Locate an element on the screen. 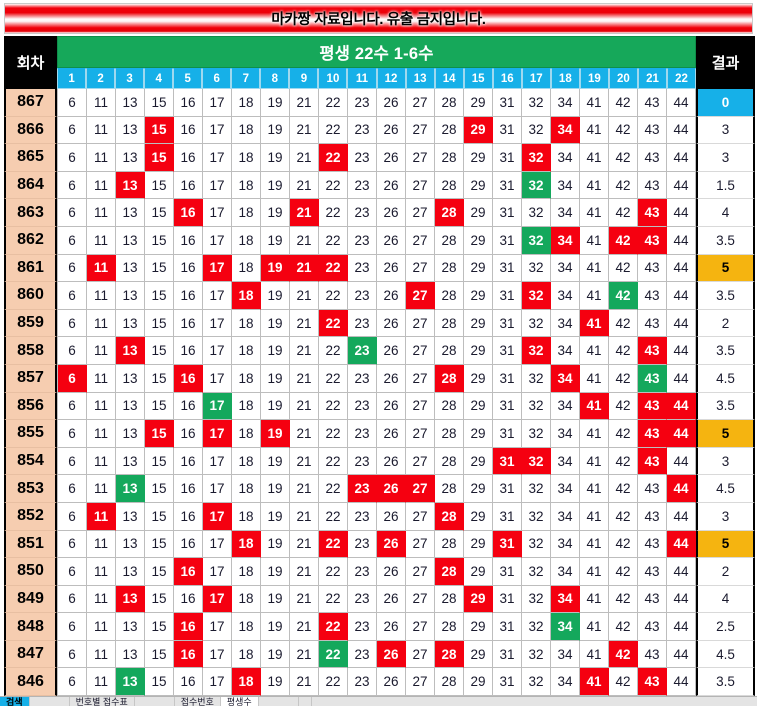 This screenshot has height=706, width=757. number-cell: 32 is located at coordinates (536, 185).